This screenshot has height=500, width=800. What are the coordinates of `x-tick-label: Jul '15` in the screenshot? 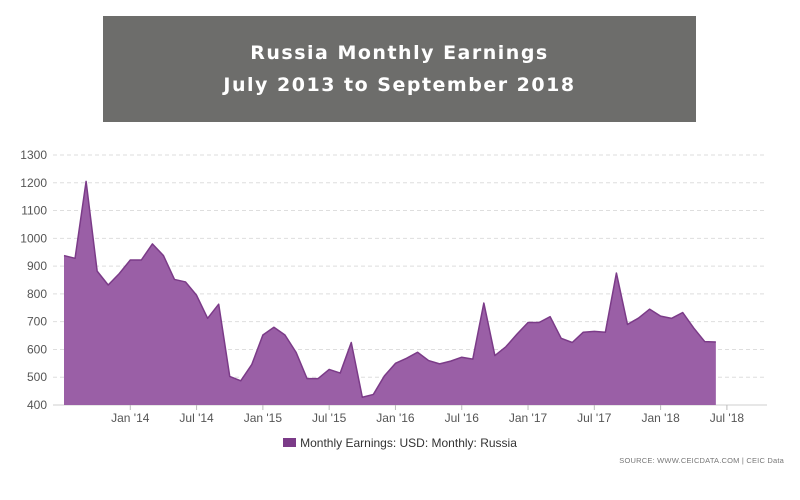 It's located at (329, 418).